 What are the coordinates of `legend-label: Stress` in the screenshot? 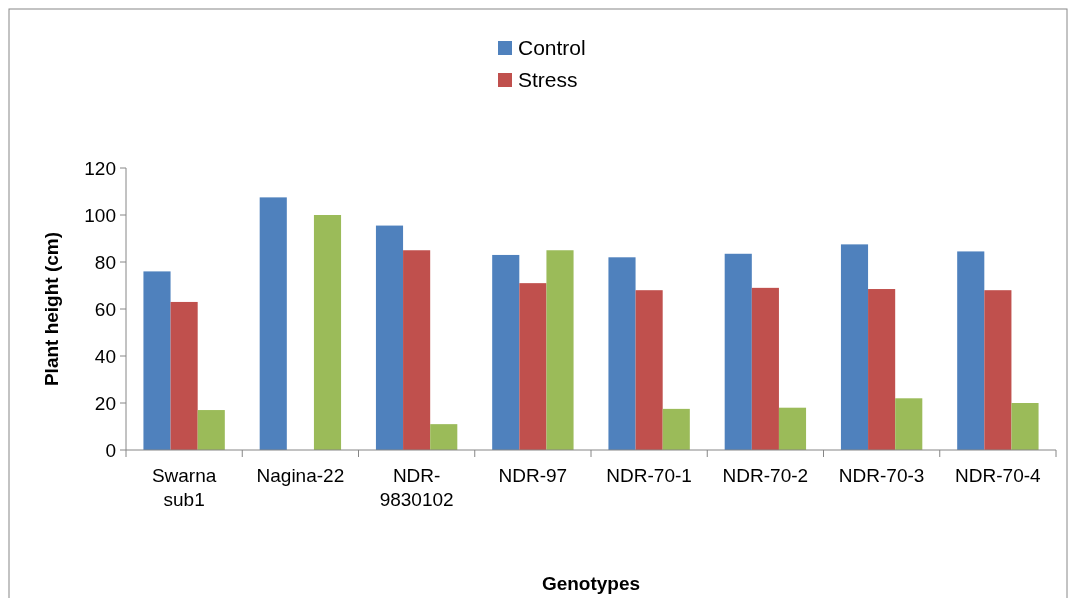 It's located at (548, 80).